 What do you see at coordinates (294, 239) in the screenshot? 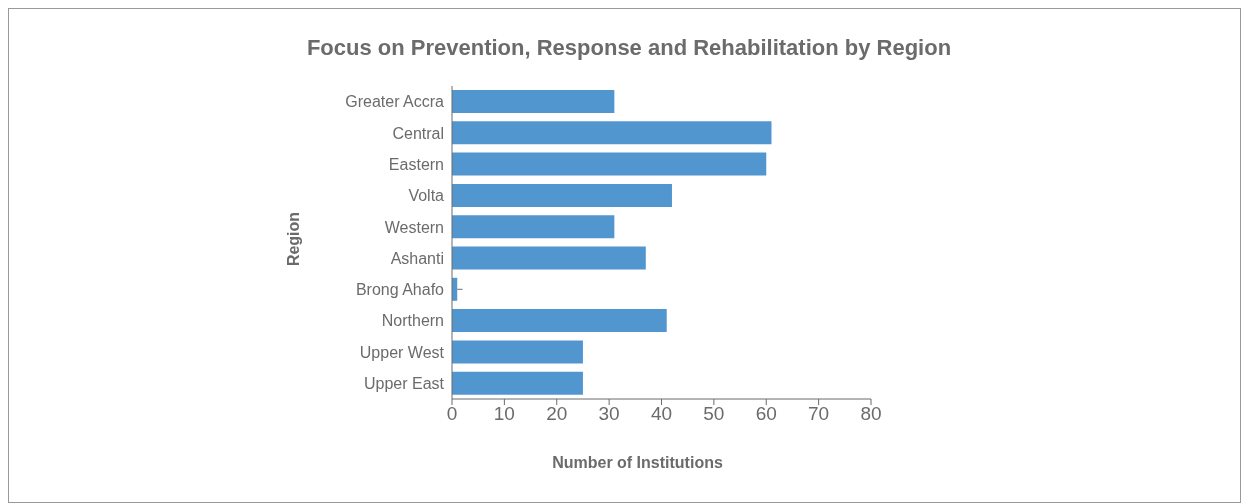
I see `y-axis-title: Region` at bounding box center [294, 239].